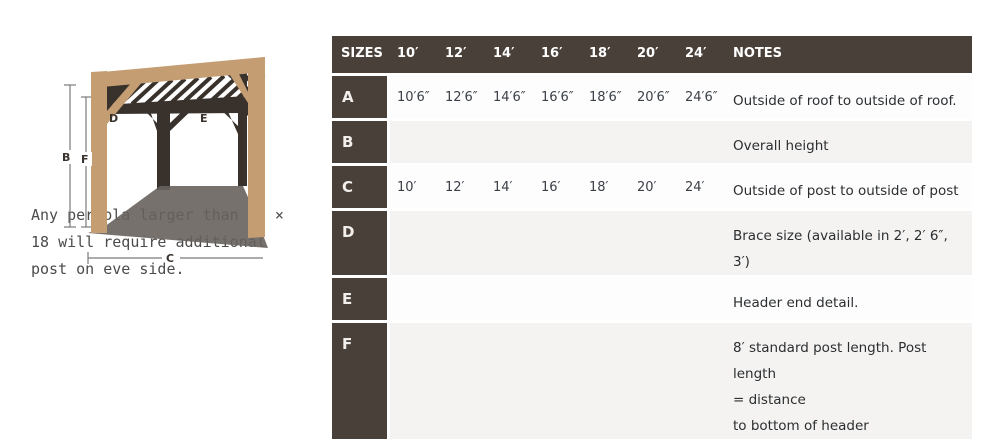 Image resolution: width=1000 pixels, height=442 pixels. I want to click on interior-post-right, so click(242, 146).